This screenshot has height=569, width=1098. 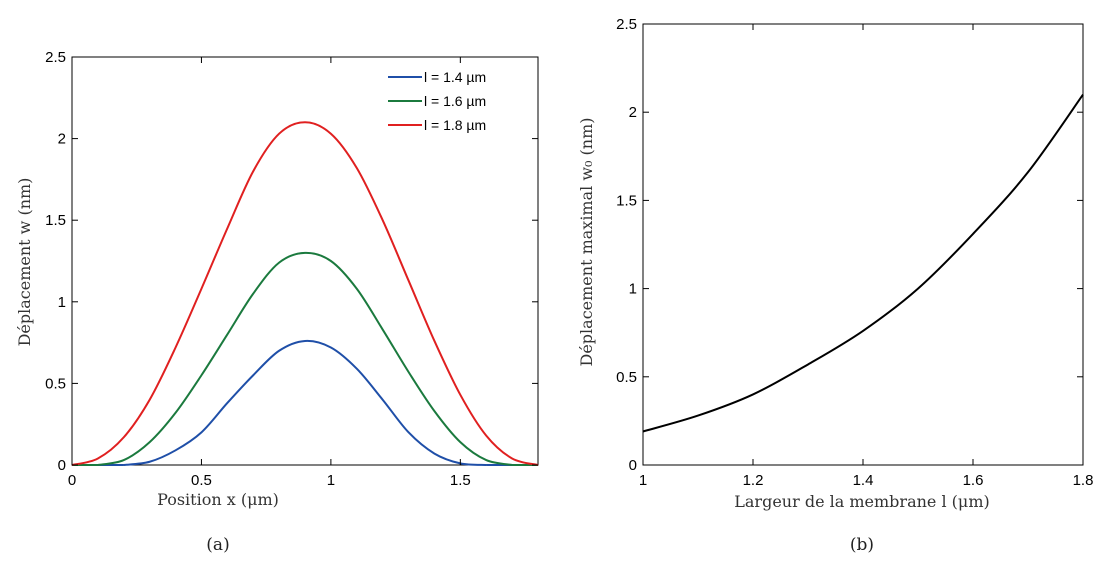 I want to click on legend-a: l = 1.4 µm l = 1.6 µm l = 1.8 µm, so click(x=437, y=101).